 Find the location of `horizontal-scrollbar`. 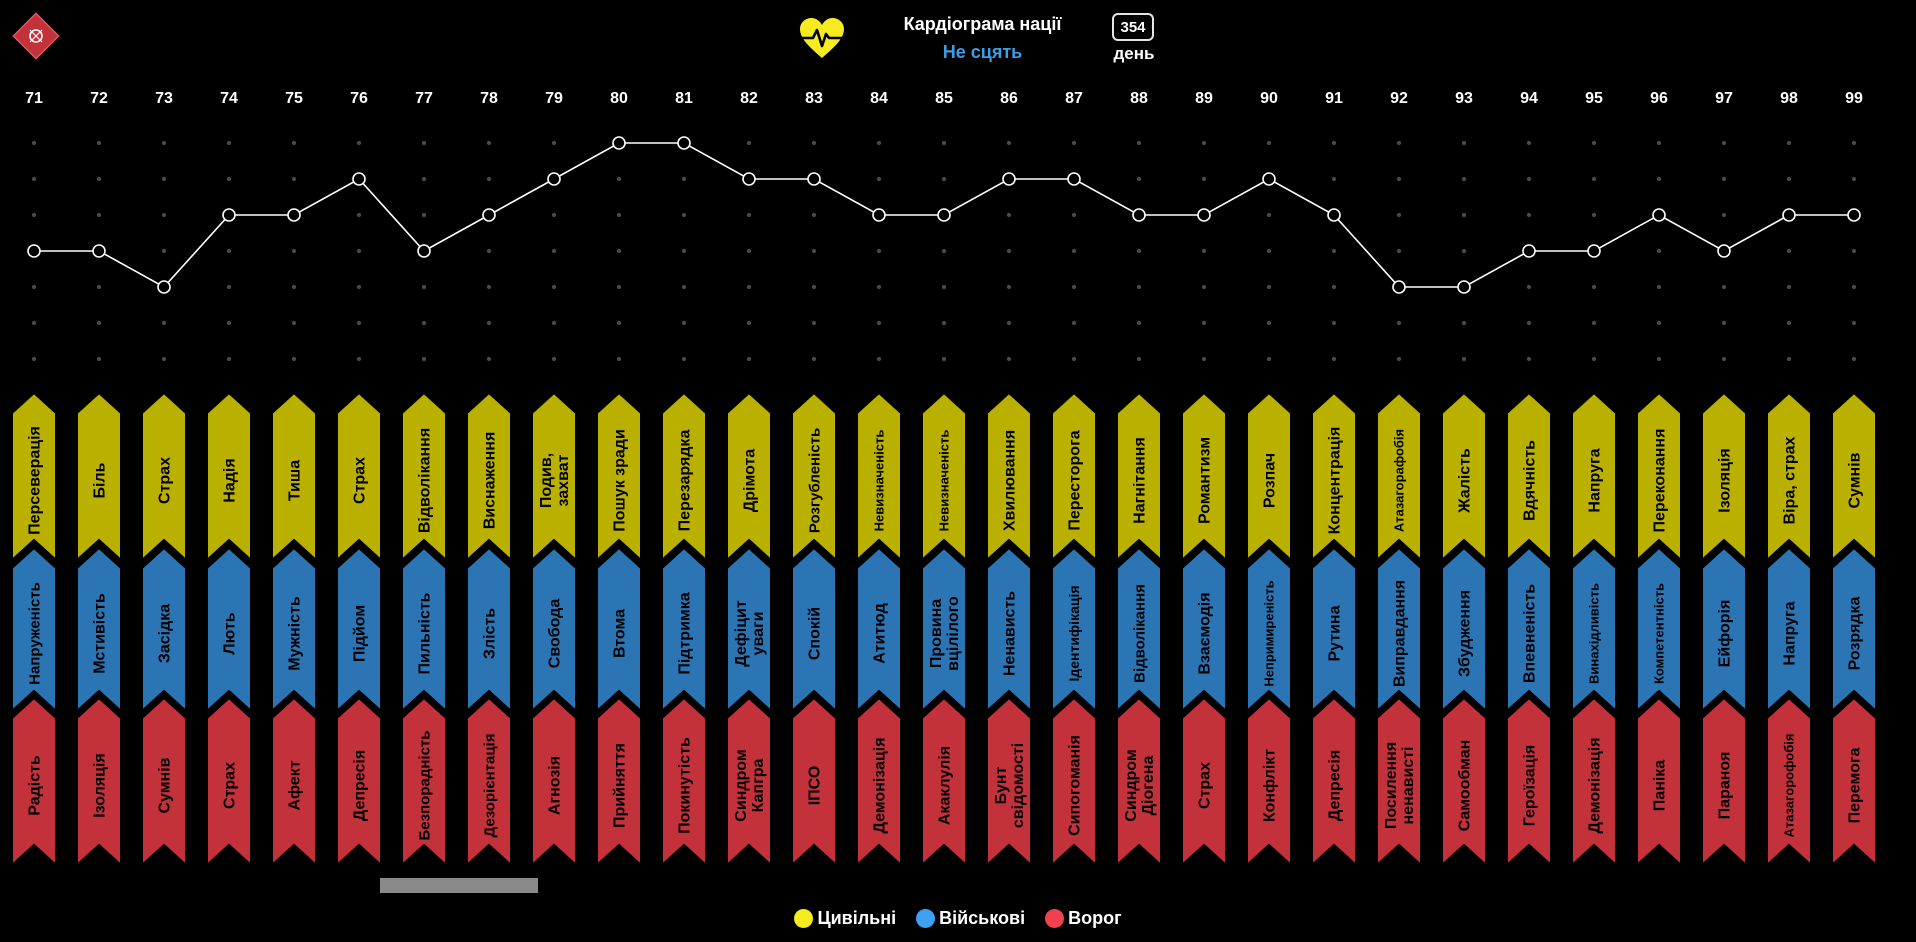

horizontal-scrollbar is located at coordinates (459, 885).